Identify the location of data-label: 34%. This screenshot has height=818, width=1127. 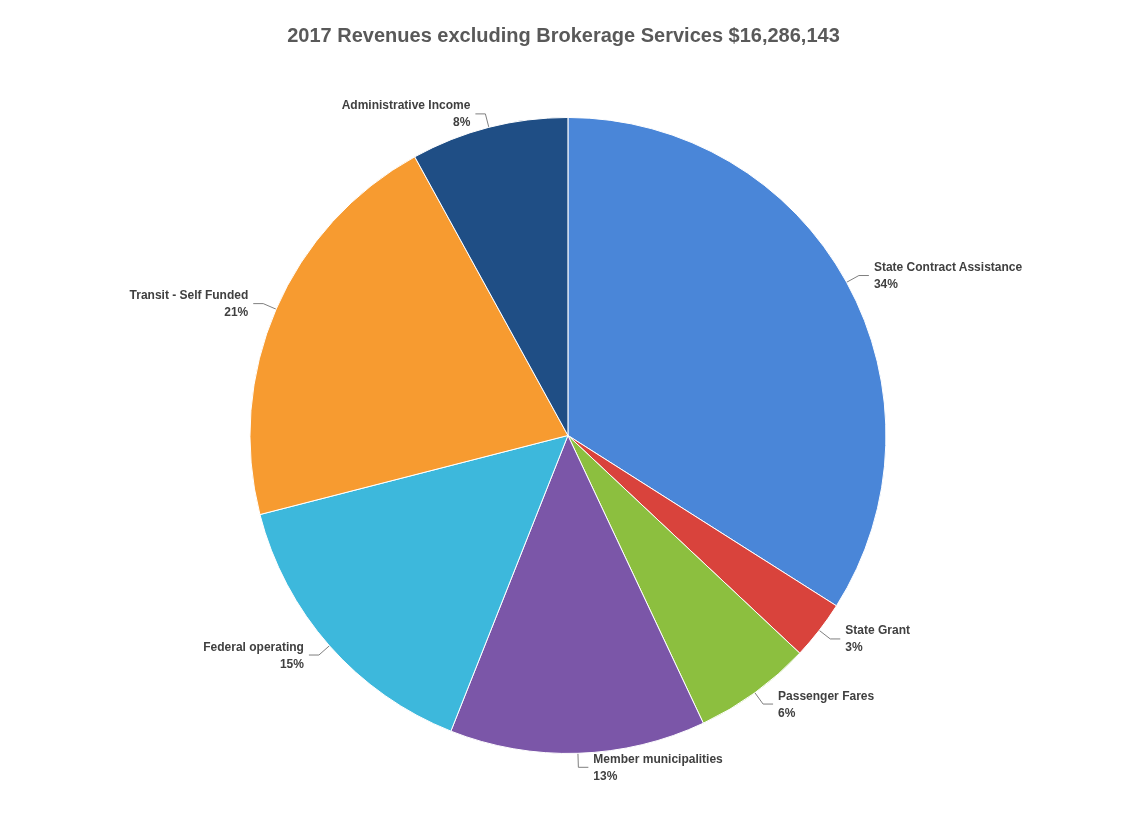
(886, 284).